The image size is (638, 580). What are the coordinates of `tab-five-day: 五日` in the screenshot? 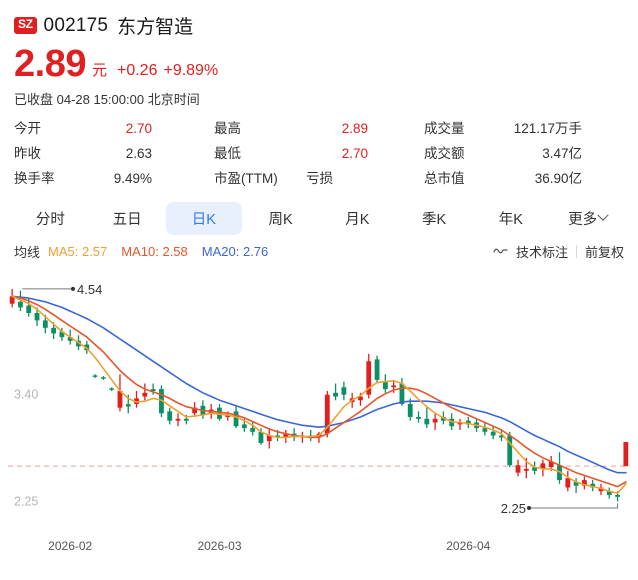 It's located at (127, 219).